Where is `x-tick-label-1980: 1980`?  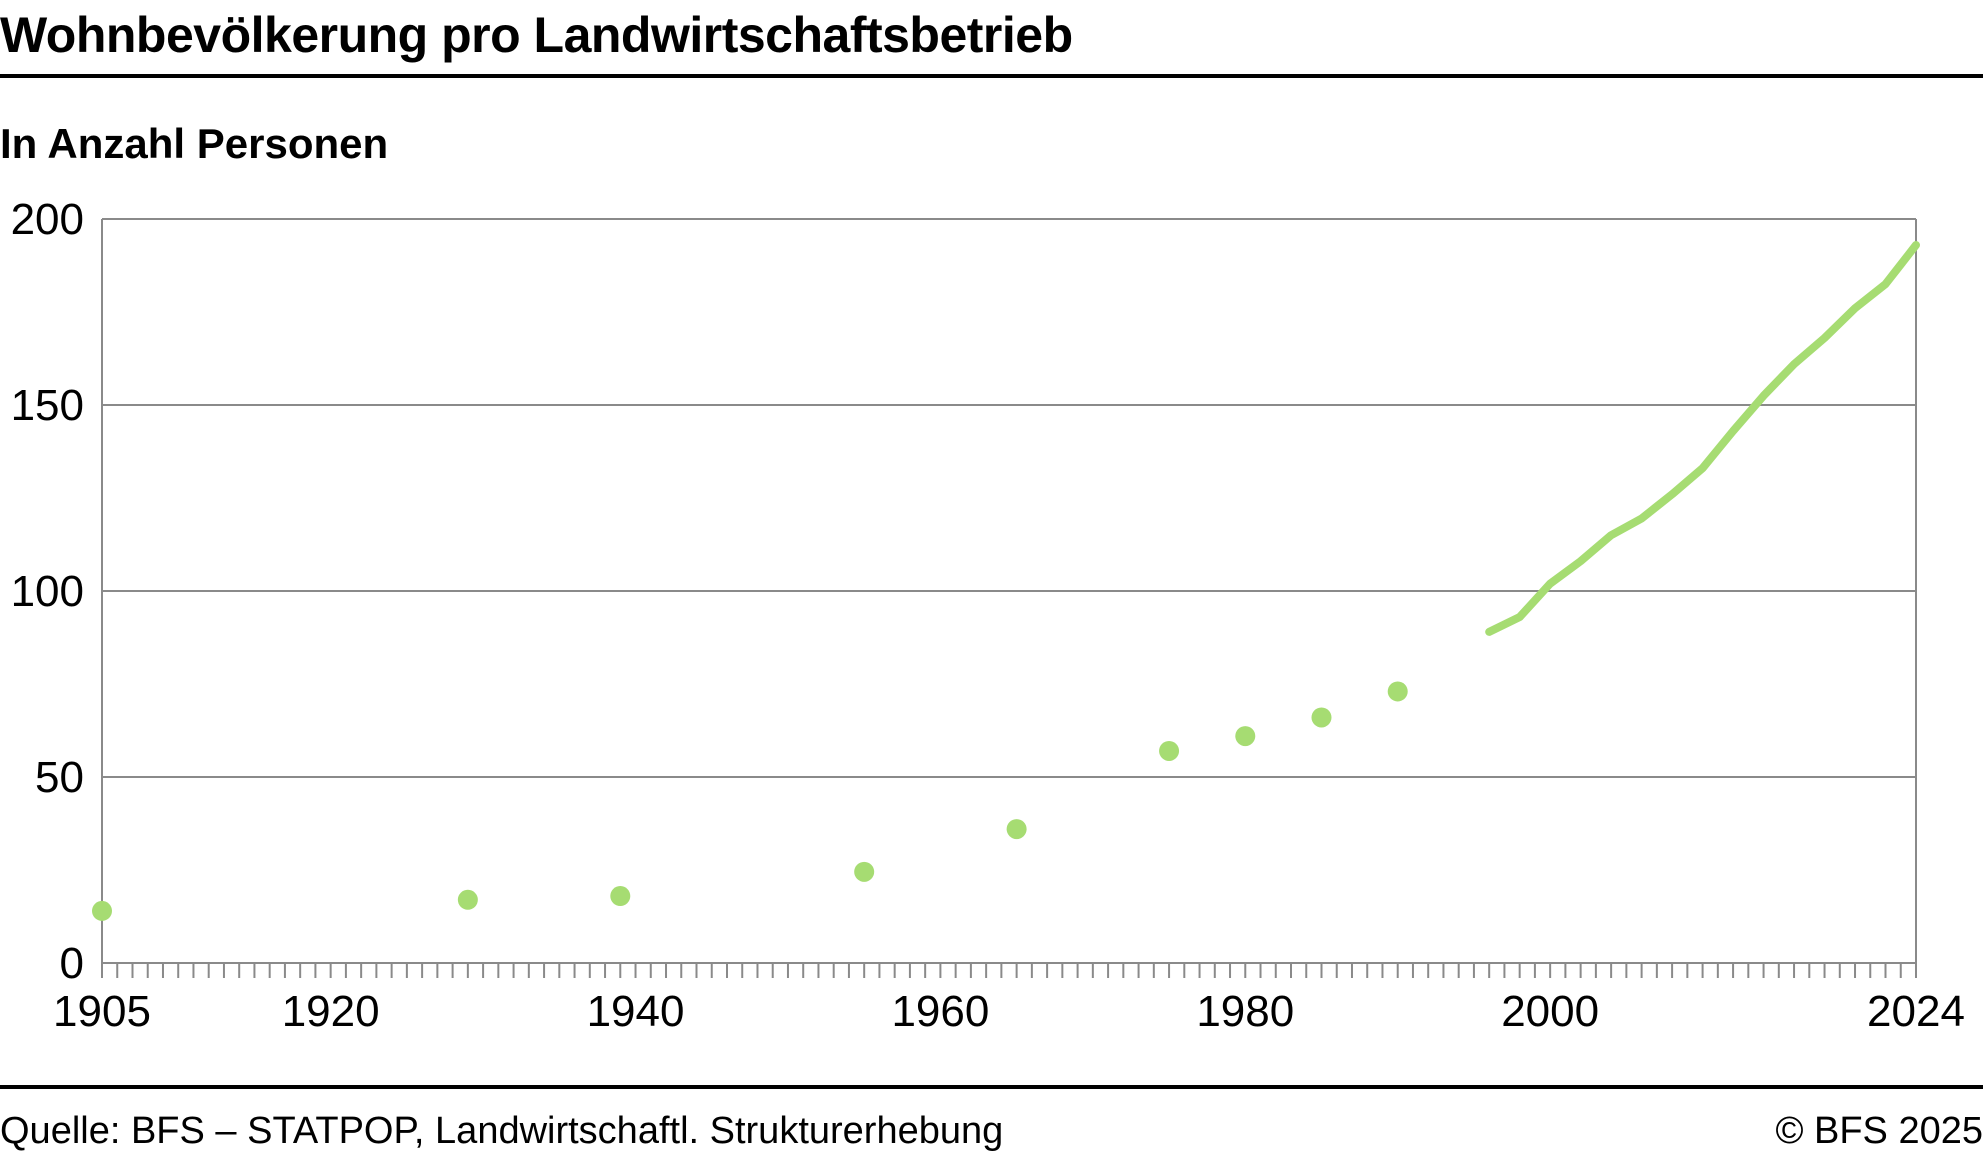
x-tick-label-1980: 1980 is located at coordinates (1245, 1011).